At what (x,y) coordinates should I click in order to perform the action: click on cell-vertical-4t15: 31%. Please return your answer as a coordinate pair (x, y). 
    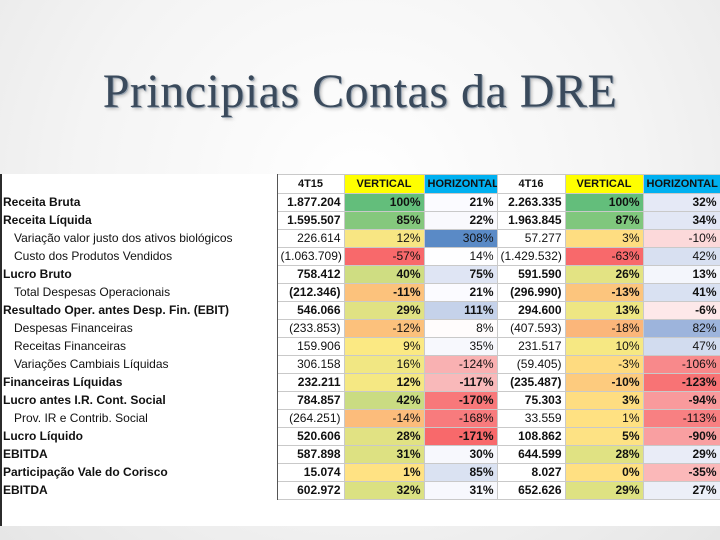
    Looking at the image, I should click on (384, 454).